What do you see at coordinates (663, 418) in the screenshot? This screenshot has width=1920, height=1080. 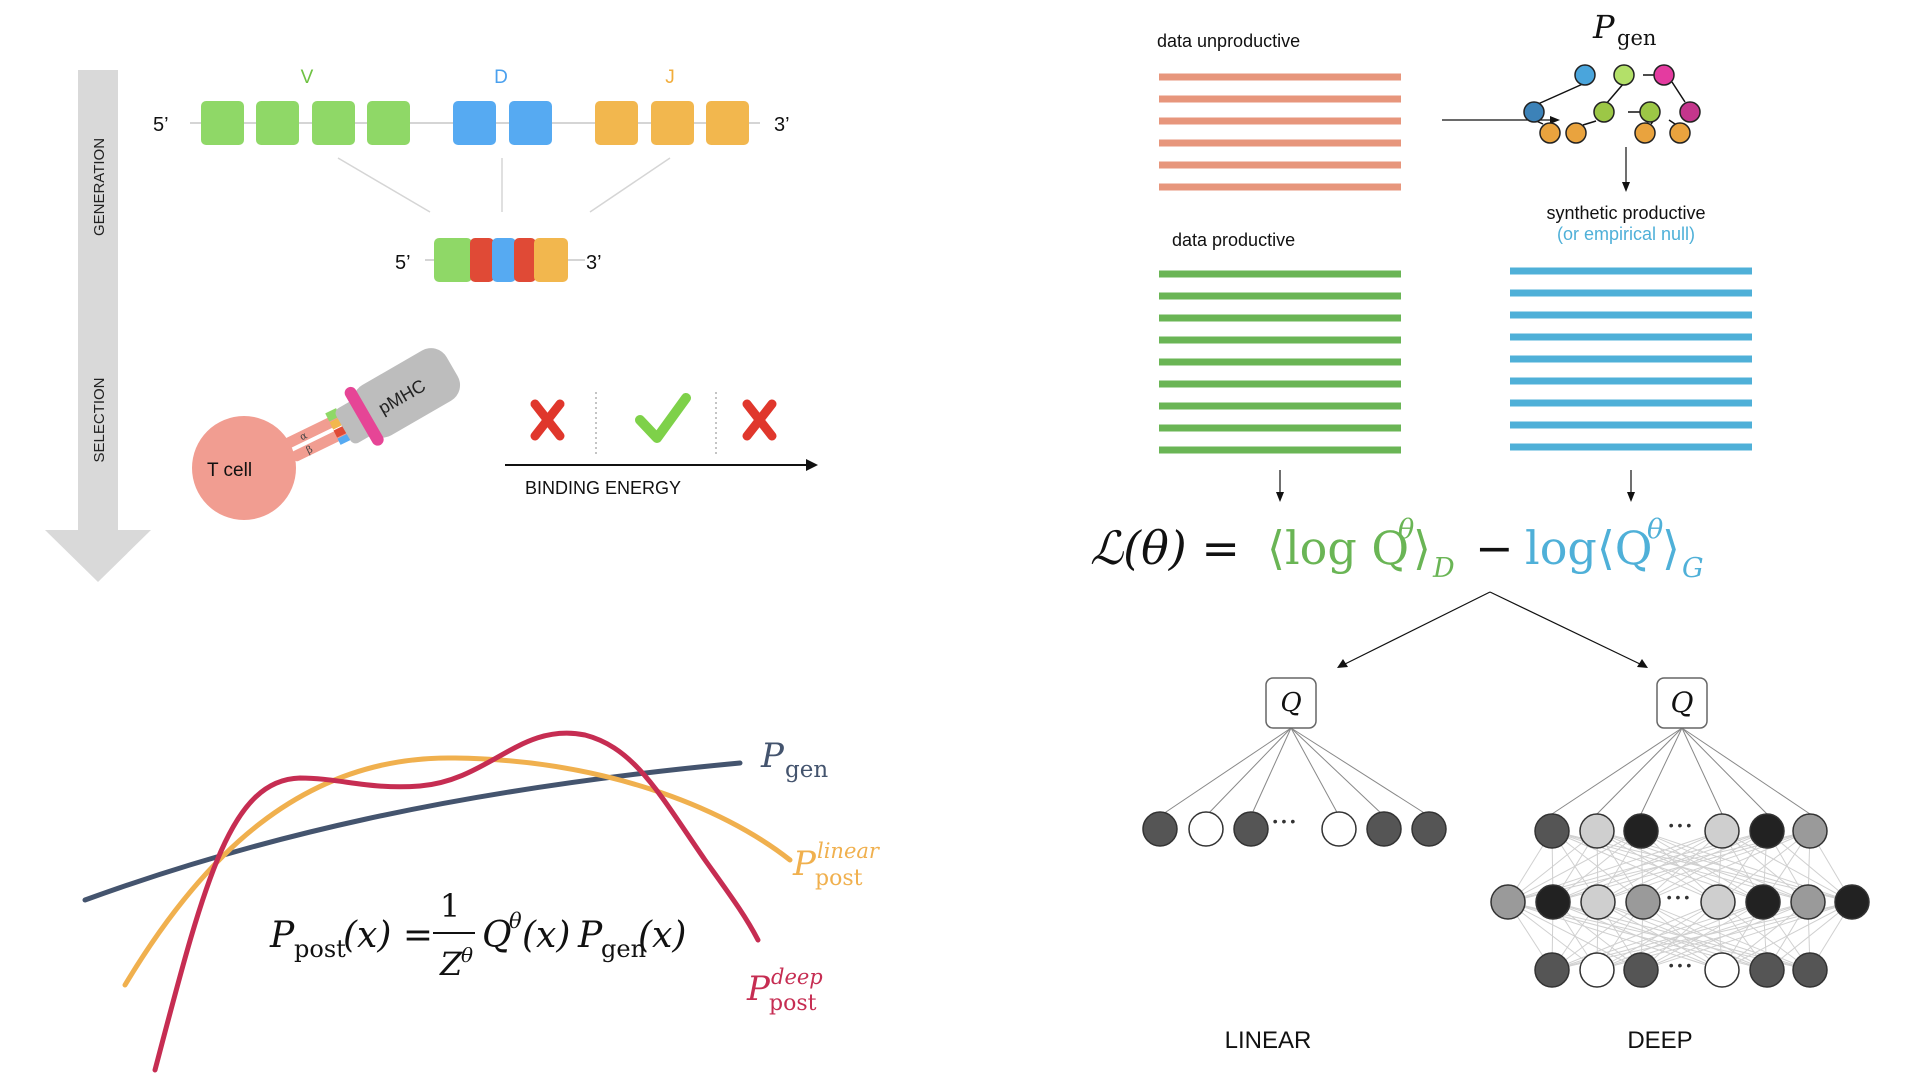 I see `check-icon` at bounding box center [663, 418].